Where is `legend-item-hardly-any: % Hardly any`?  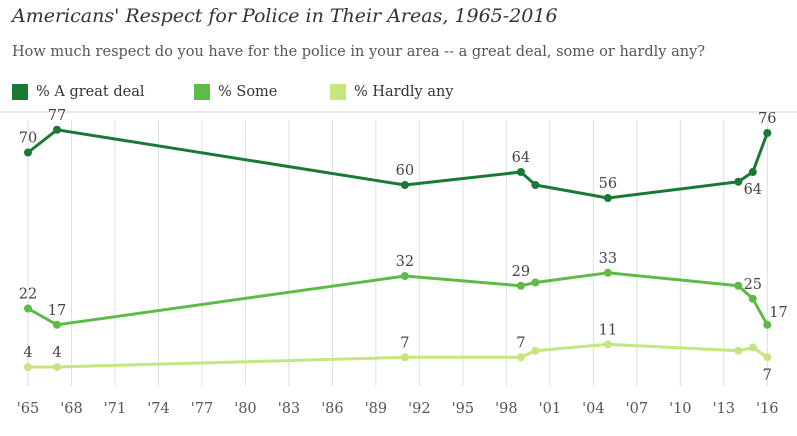
legend-item-hardly-any: % Hardly any is located at coordinates (392, 92).